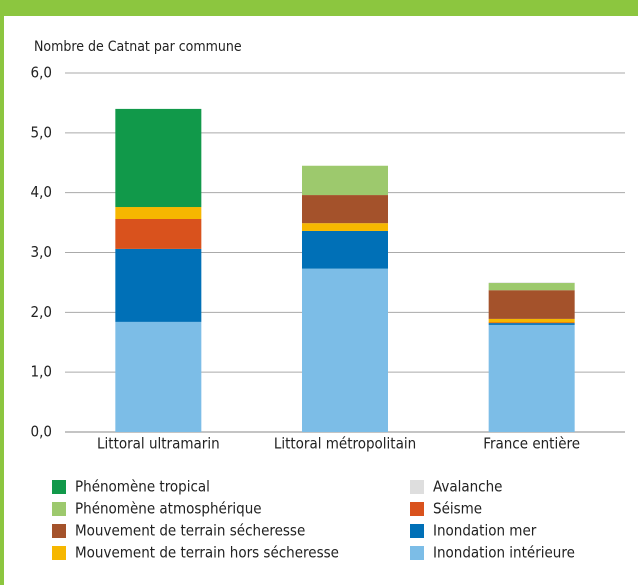  What do you see at coordinates (345, 444) in the screenshot?
I see `x-tick-label: Littoral métropolitain` at bounding box center [345, 444].